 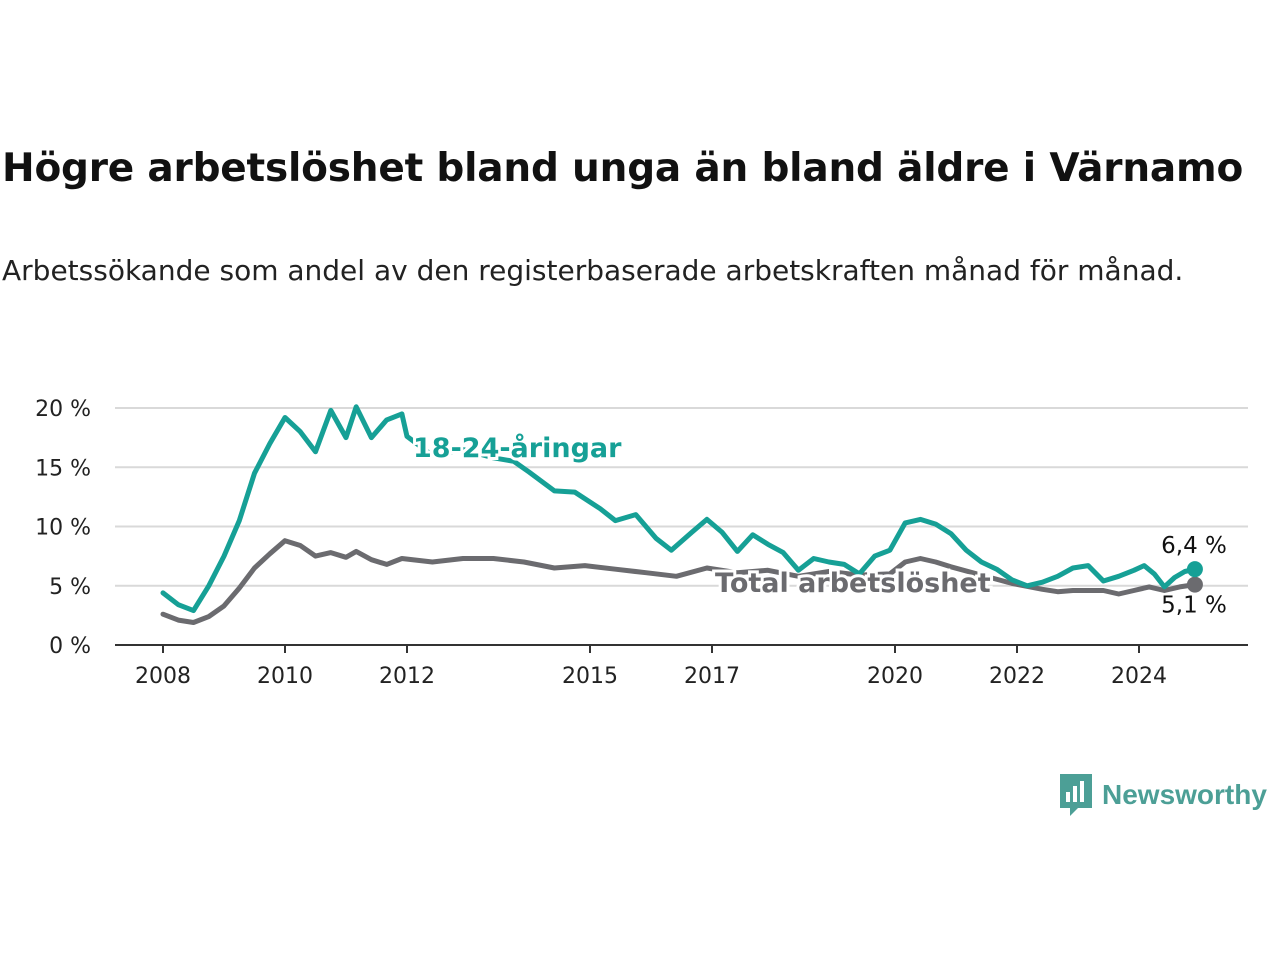 I want to click on newsworthy-logo-icon, so click(x=1076, y=795).